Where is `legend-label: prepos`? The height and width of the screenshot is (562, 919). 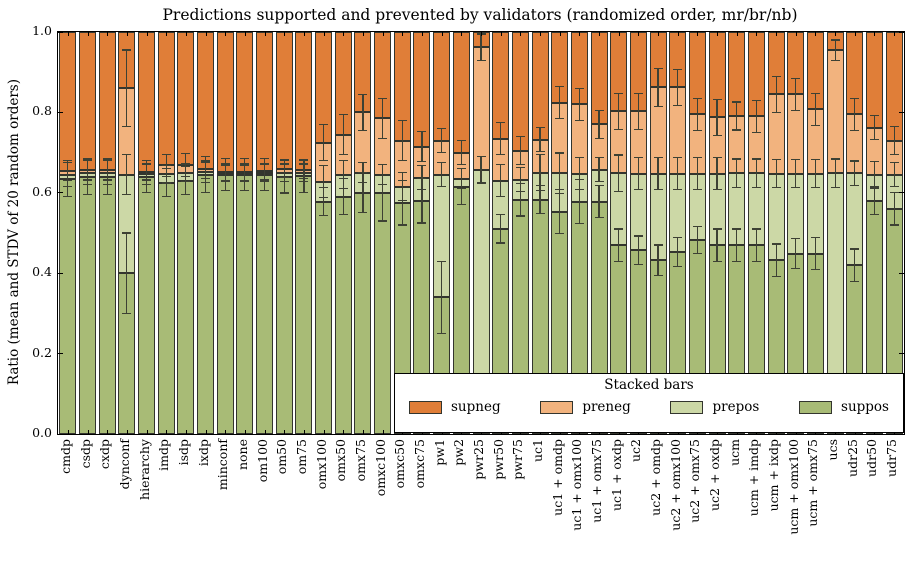 legend-label: prepos is located at coordinates (736, 407).